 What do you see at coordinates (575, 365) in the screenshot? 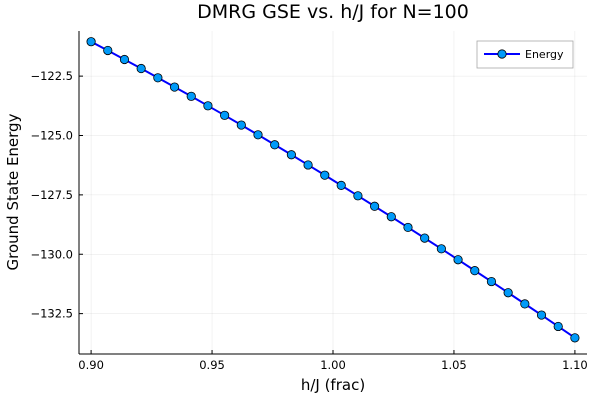
I see `x-tick-label: 1.10` at bounding box center [575, 365].